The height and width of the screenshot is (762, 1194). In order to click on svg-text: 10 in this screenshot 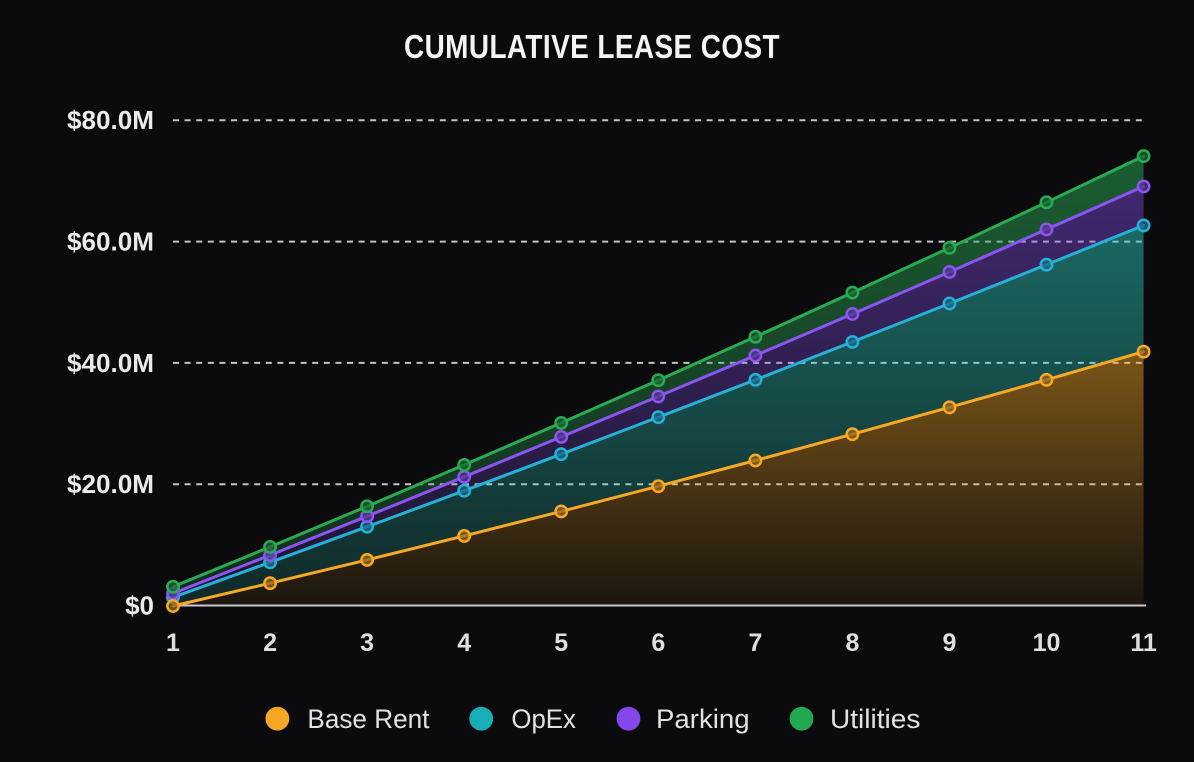, I will do `click(1047, 643)`.